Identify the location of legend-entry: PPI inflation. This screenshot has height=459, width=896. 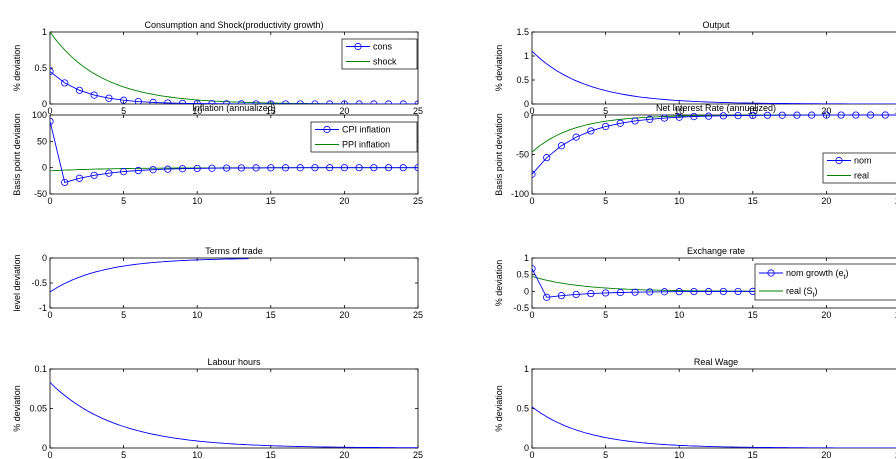
(366, 145).